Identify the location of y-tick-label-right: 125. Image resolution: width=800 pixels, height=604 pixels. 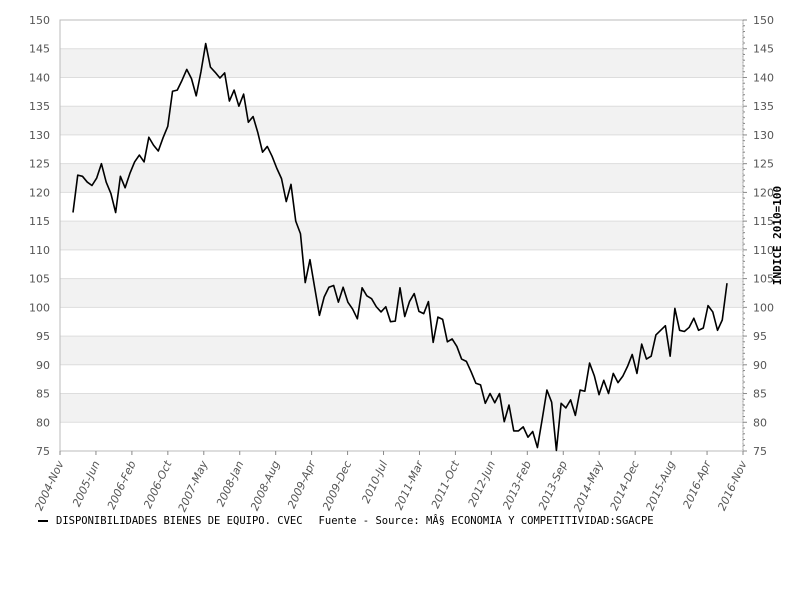
(763, 164).